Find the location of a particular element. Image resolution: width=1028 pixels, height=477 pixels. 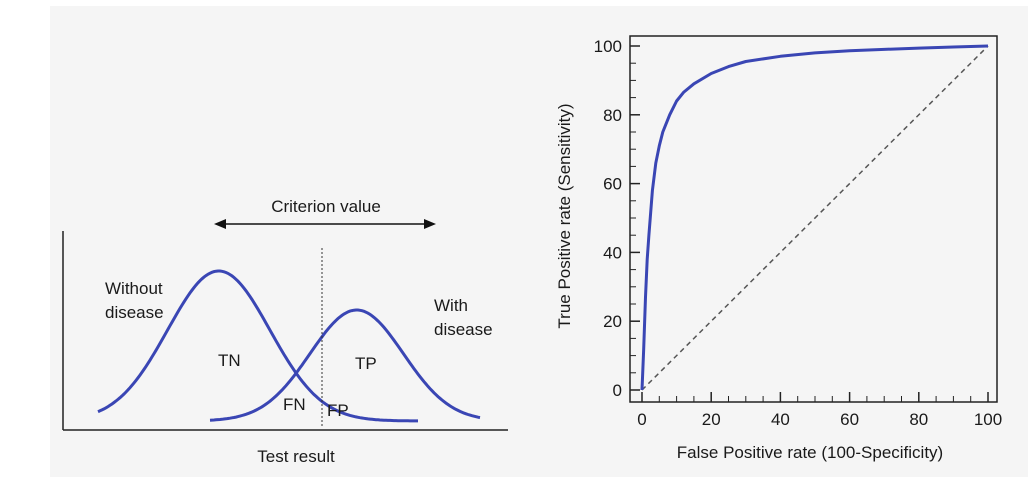

roc-y-tick-label: 100 is located at coordinates (608, 46).